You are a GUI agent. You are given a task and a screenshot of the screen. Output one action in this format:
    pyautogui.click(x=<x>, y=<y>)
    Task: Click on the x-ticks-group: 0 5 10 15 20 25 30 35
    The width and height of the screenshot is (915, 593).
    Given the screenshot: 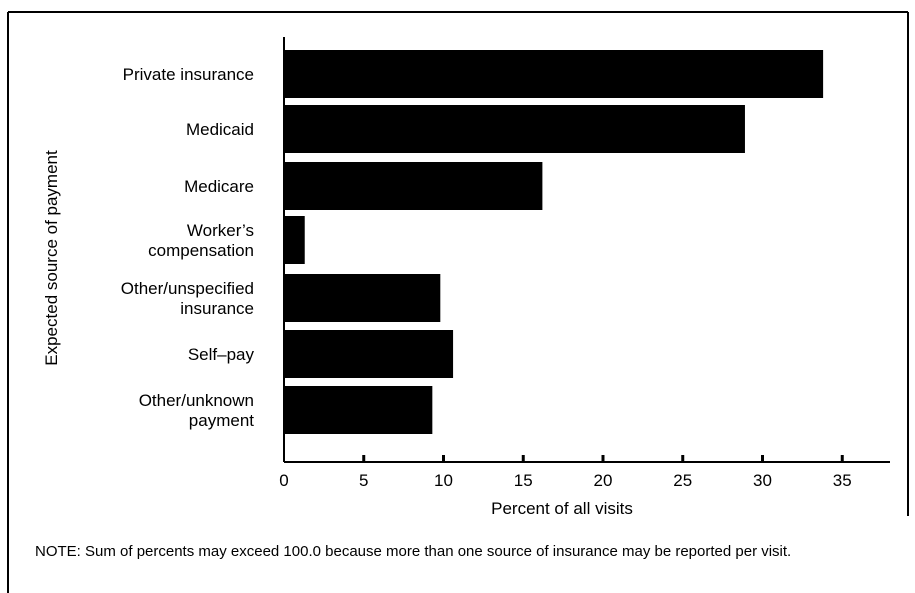 What is the action you would take?
    pyautogui.click(x=565, y=472)
    